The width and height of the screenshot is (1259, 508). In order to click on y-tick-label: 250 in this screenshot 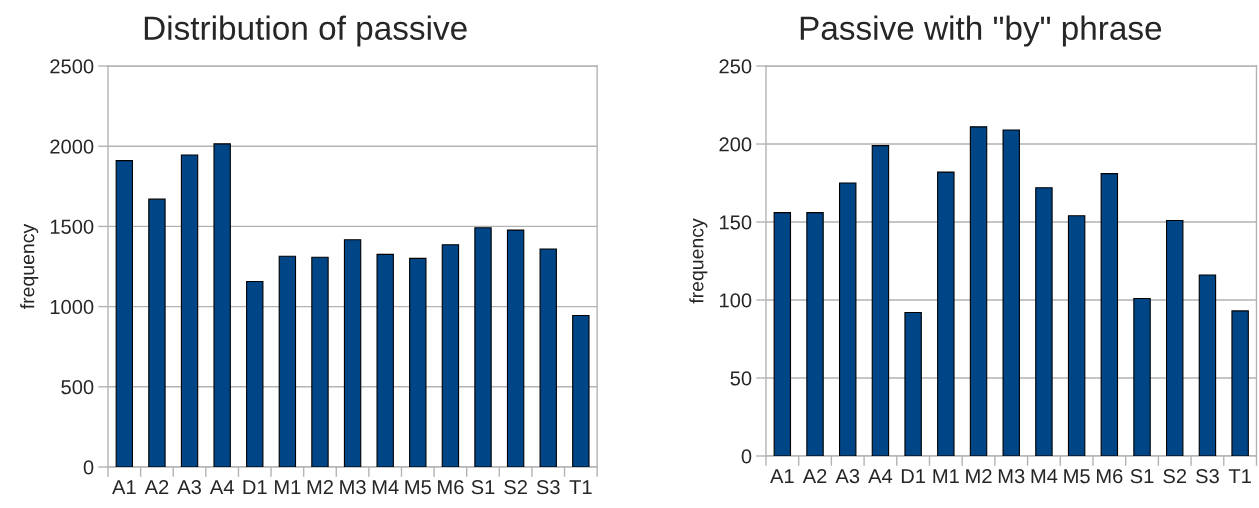, I will do `click(735, 66)`.